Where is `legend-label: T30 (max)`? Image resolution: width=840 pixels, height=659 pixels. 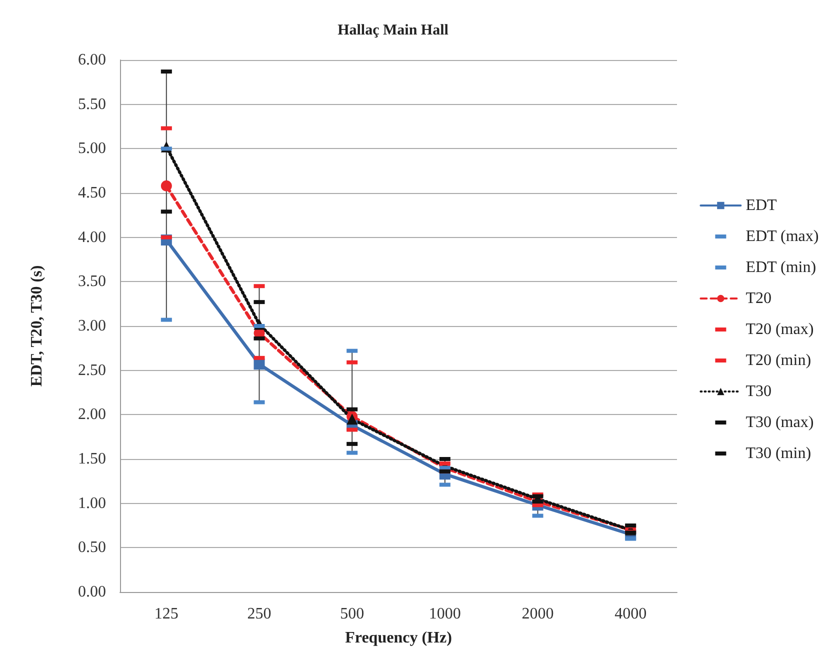
legend-label: T30 (max) is located at coordinates (780, 422).